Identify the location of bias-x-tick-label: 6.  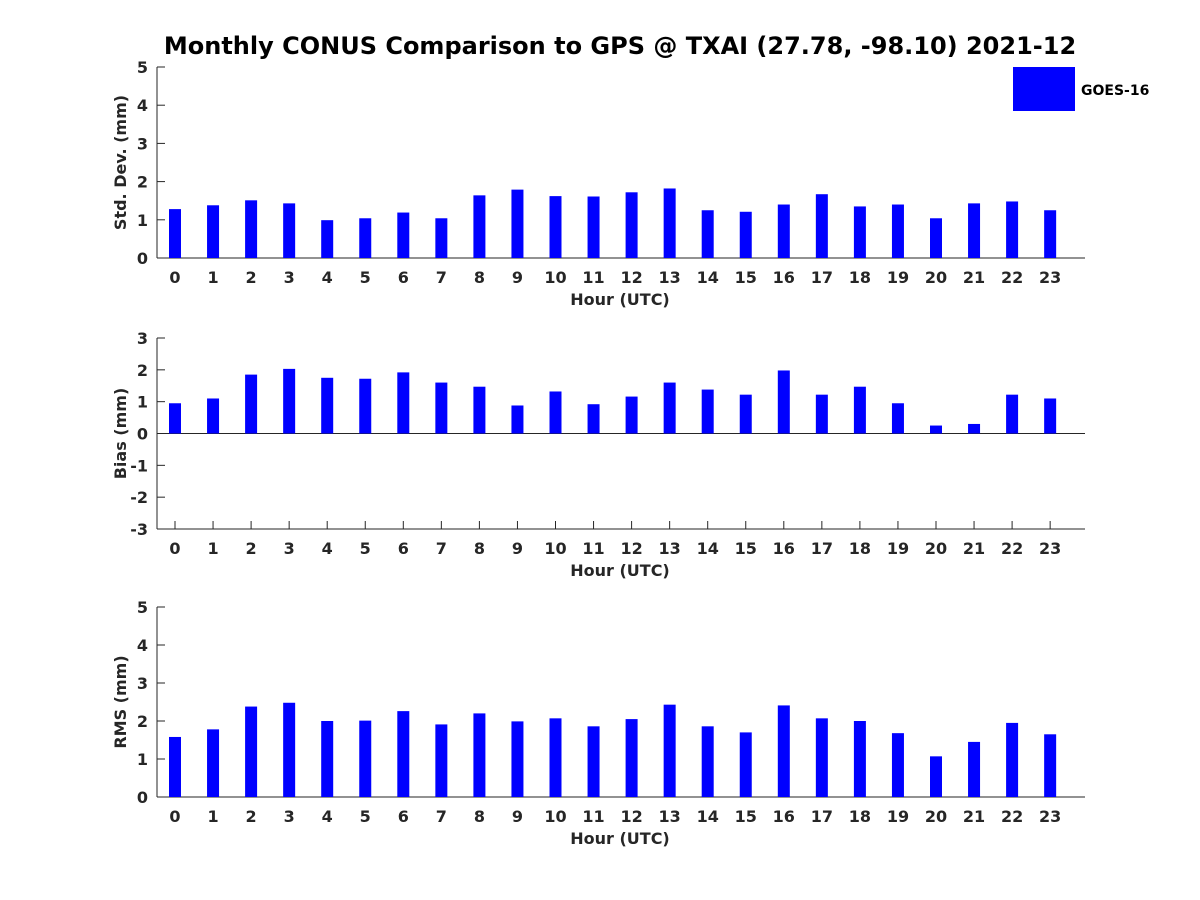
(403, 548).